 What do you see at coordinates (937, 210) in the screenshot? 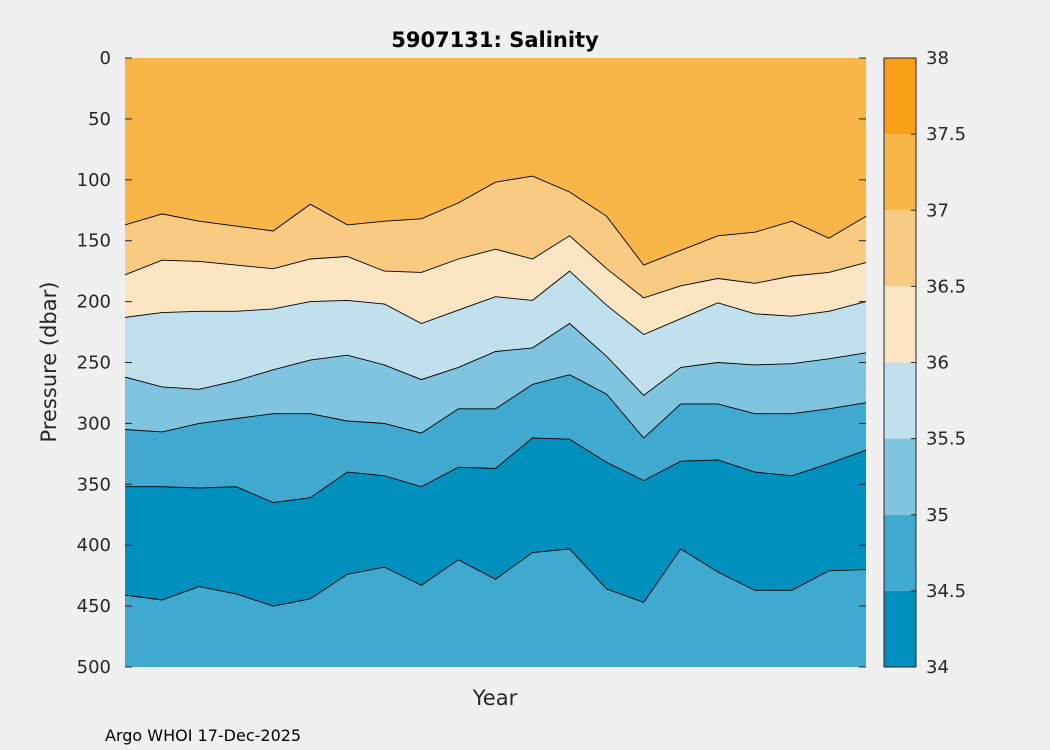
I see `colorbar-tick-label: 37` at bounding box center [937, 210].